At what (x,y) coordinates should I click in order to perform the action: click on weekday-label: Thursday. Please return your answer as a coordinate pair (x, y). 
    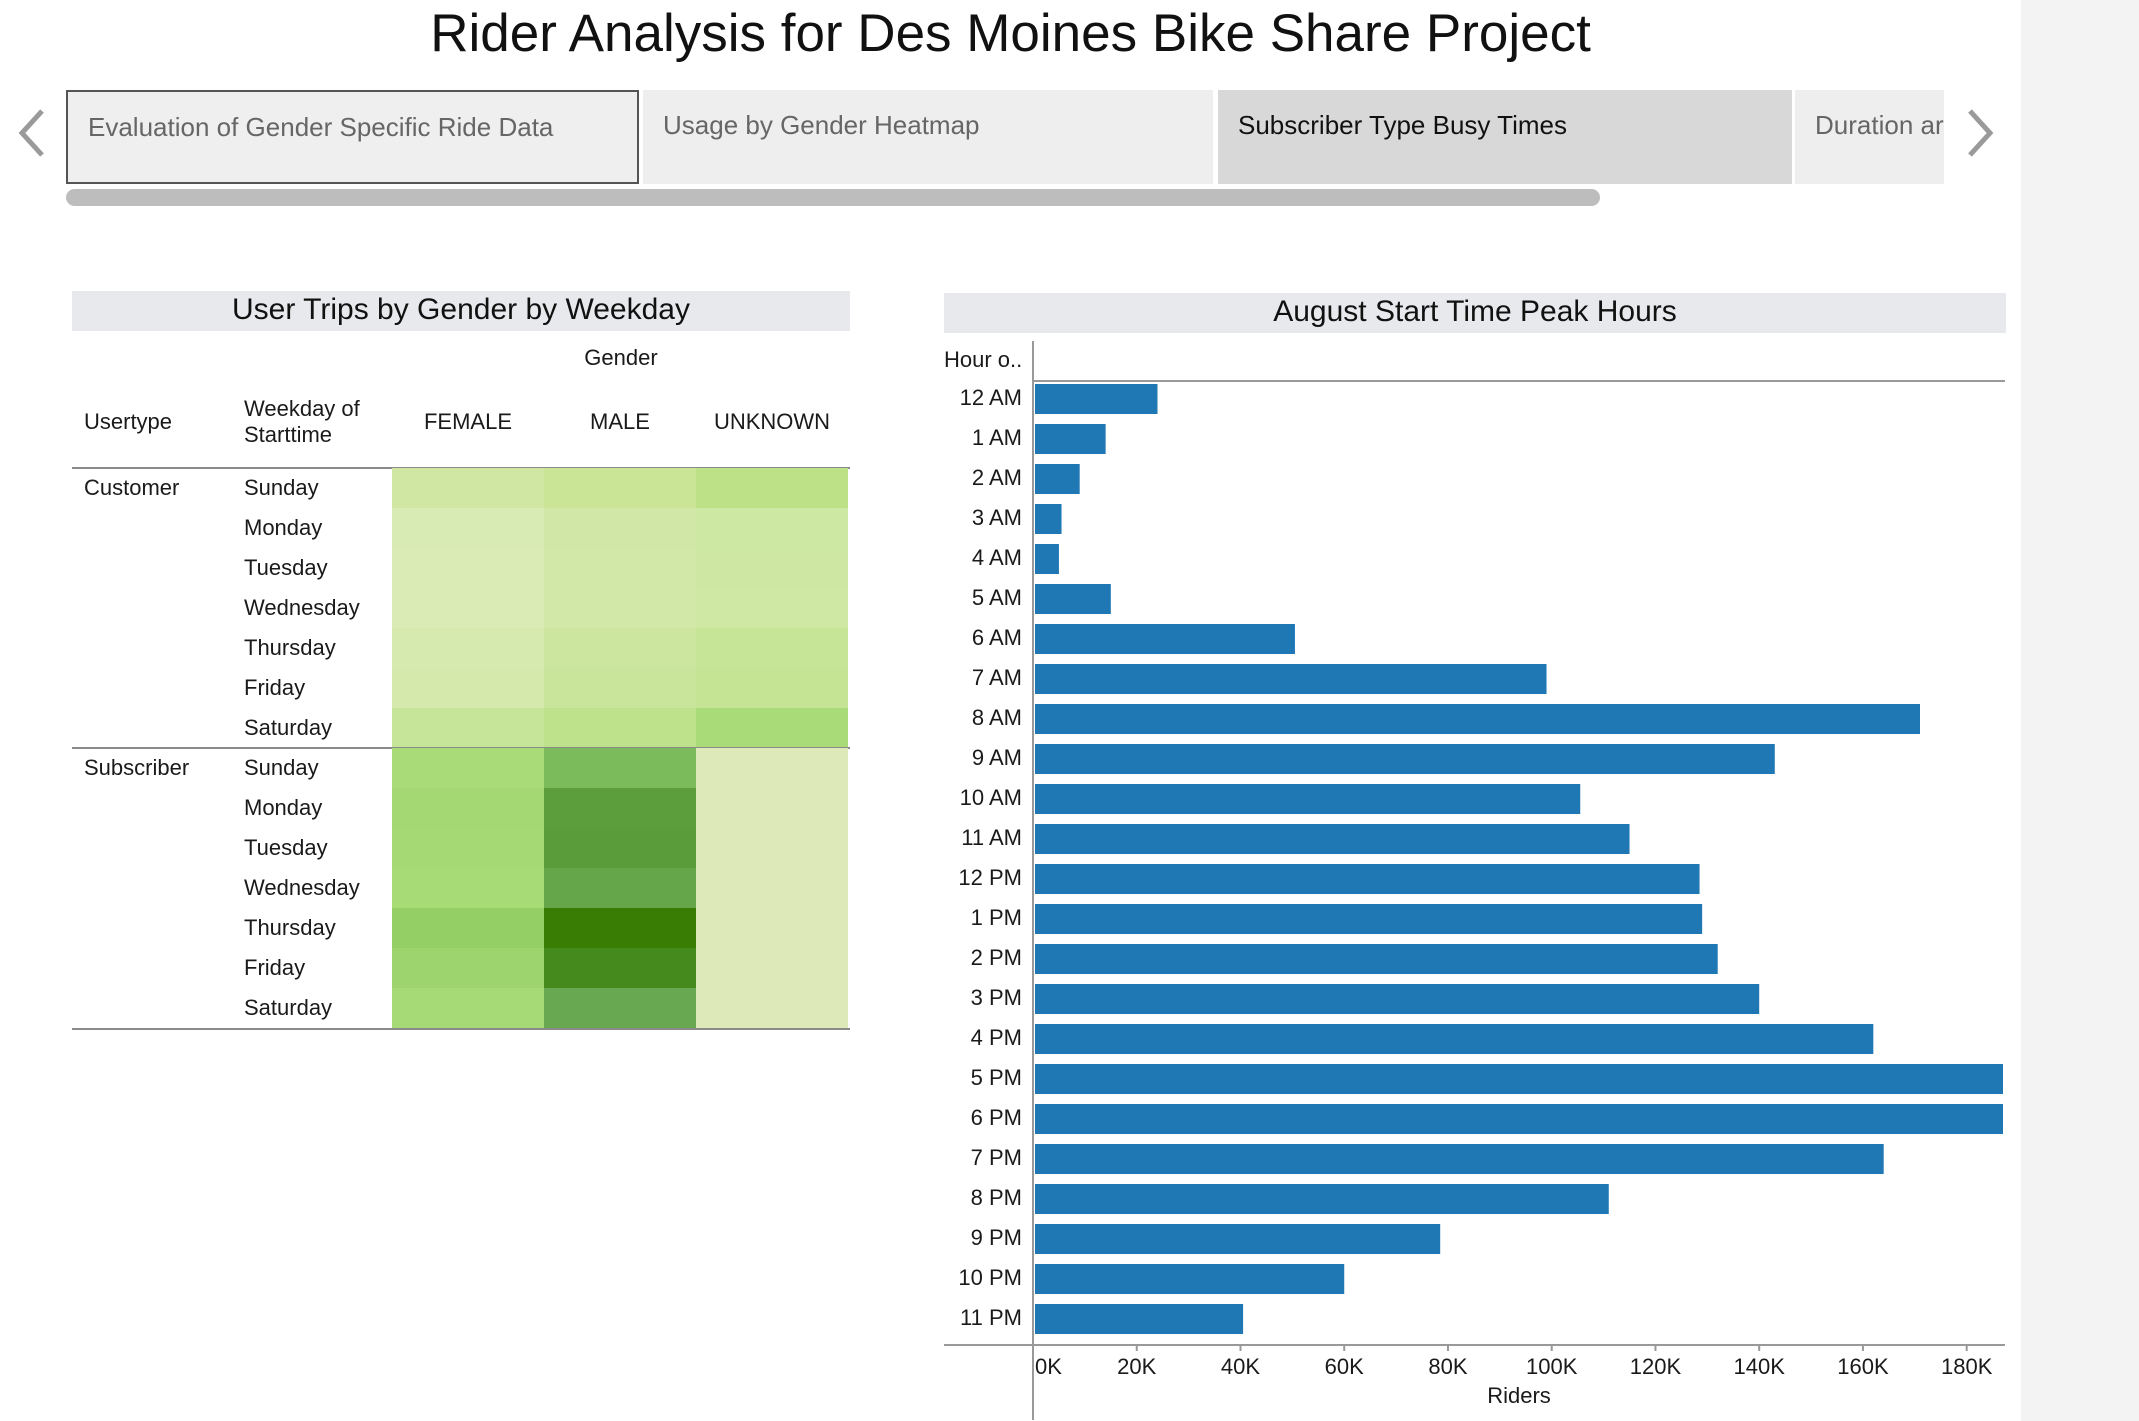
    Looking at the image, I should click on (290, 927).